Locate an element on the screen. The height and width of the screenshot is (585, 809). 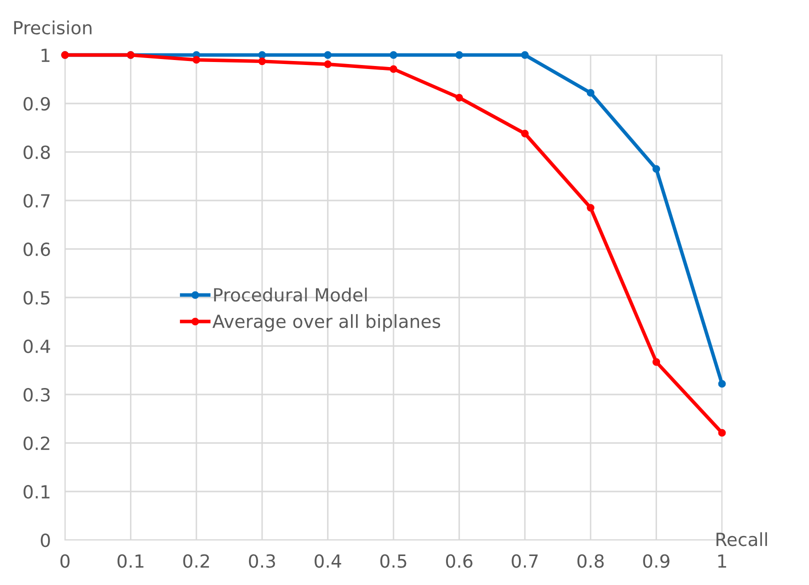
x-tick-label: 0 is located at coordinates (65, 561).